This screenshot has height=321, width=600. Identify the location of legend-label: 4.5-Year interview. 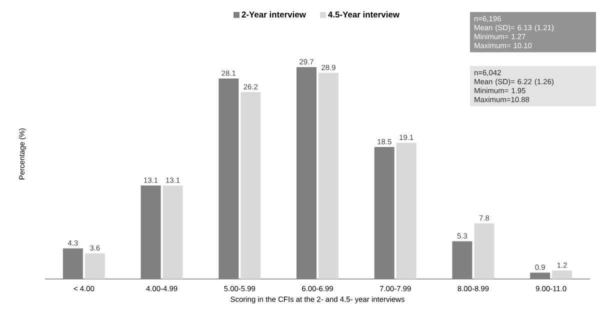
(364, 14).